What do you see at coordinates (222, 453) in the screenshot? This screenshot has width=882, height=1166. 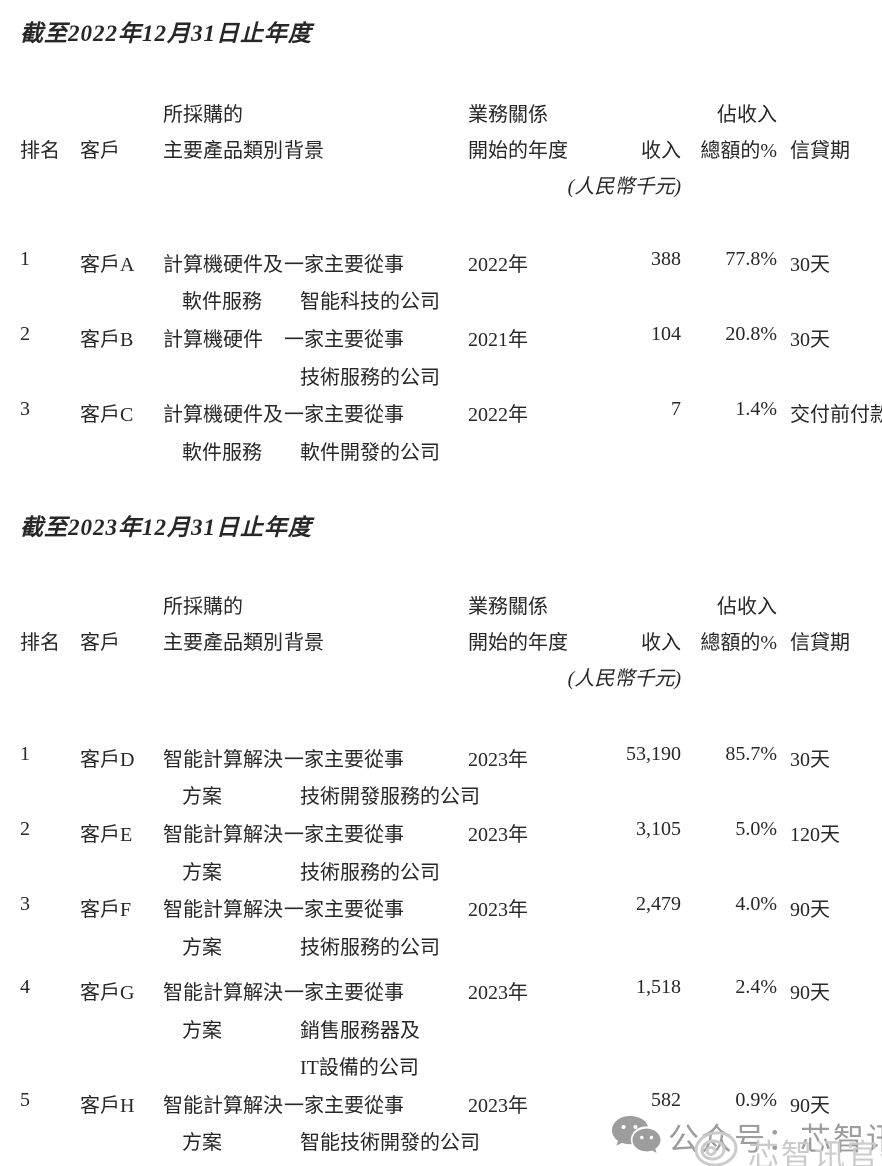 I see `cell-product: 軟件服務` at bounding box center [222, 453].